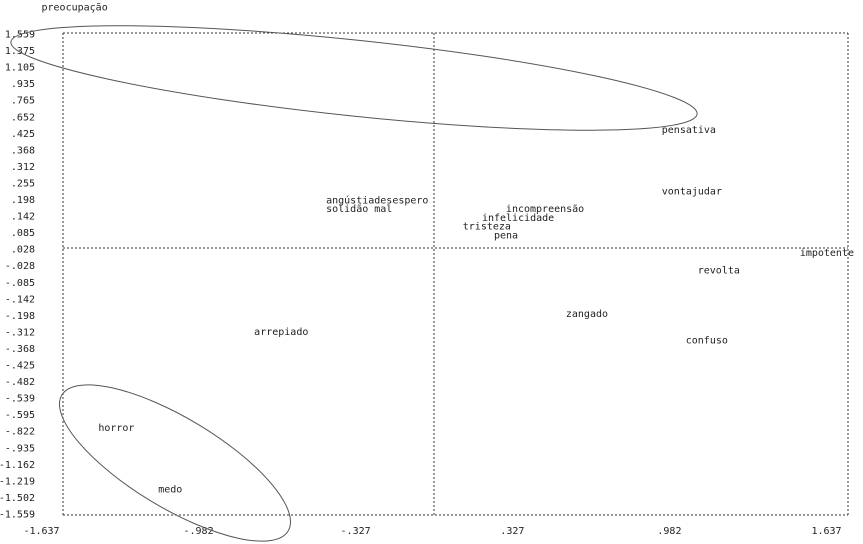 This screenshot has width=863, height=544. I want to click on word-point-label: medo, so click(170, 490).